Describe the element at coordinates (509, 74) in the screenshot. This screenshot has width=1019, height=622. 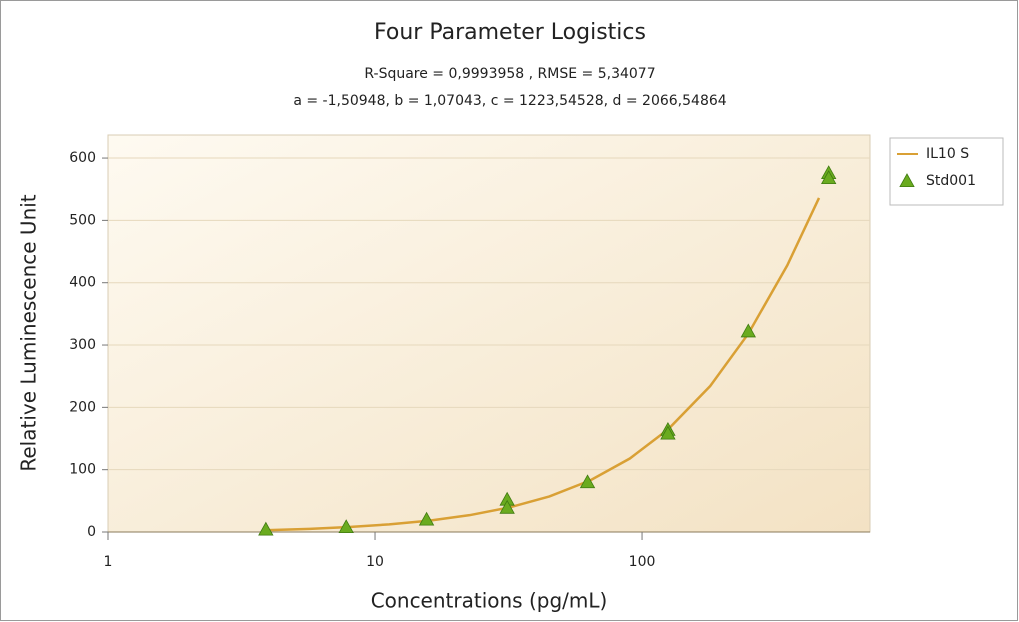
I see `subtitle: R-Square = 0,9993958 , RMSE = 5,34077` at that location.